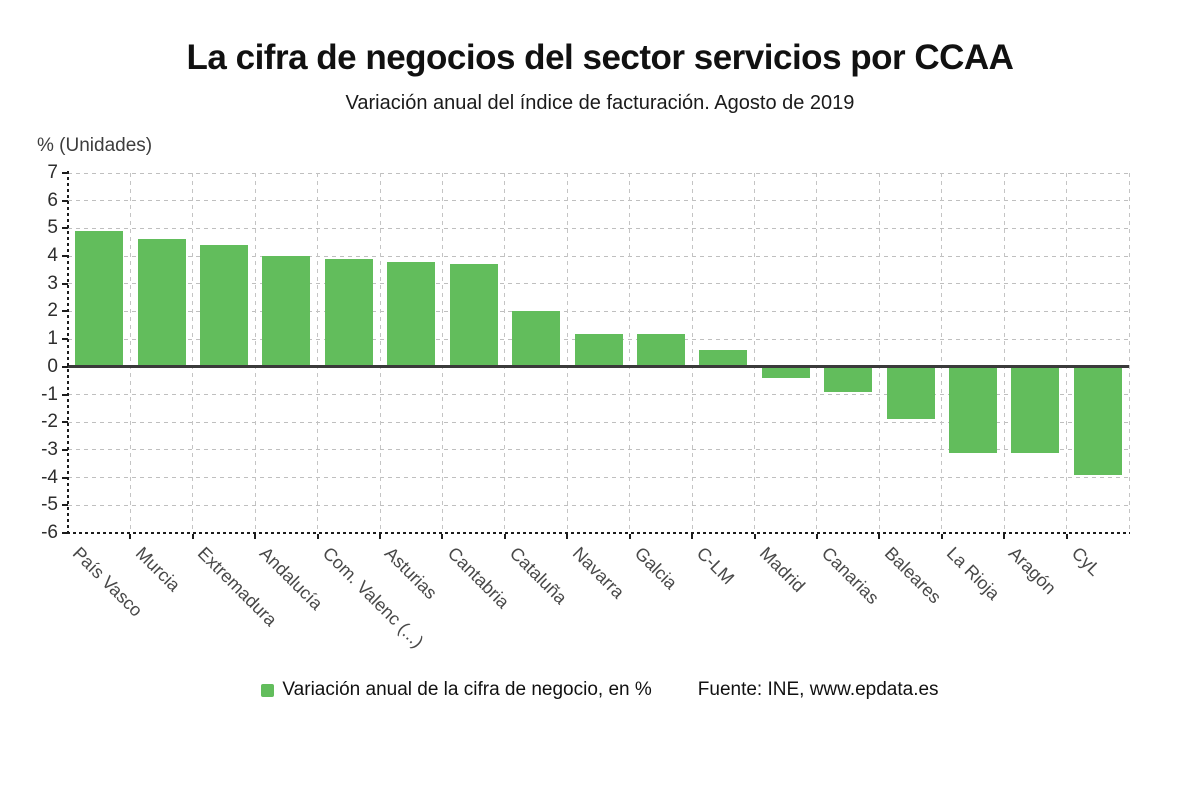  I want to click on x-category-label: C-LM, so click(716, 566).